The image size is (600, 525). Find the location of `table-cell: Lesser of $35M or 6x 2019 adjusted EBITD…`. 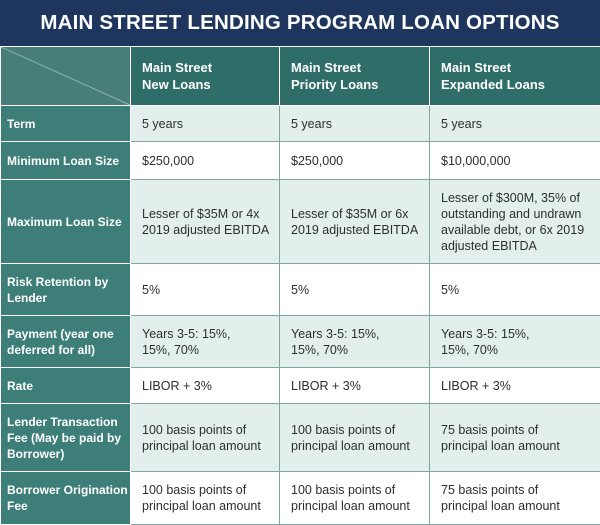

table-cell: Lesser of $35M or 6x 2019 adjusted EBITD… is located at coordinates (355, 222).